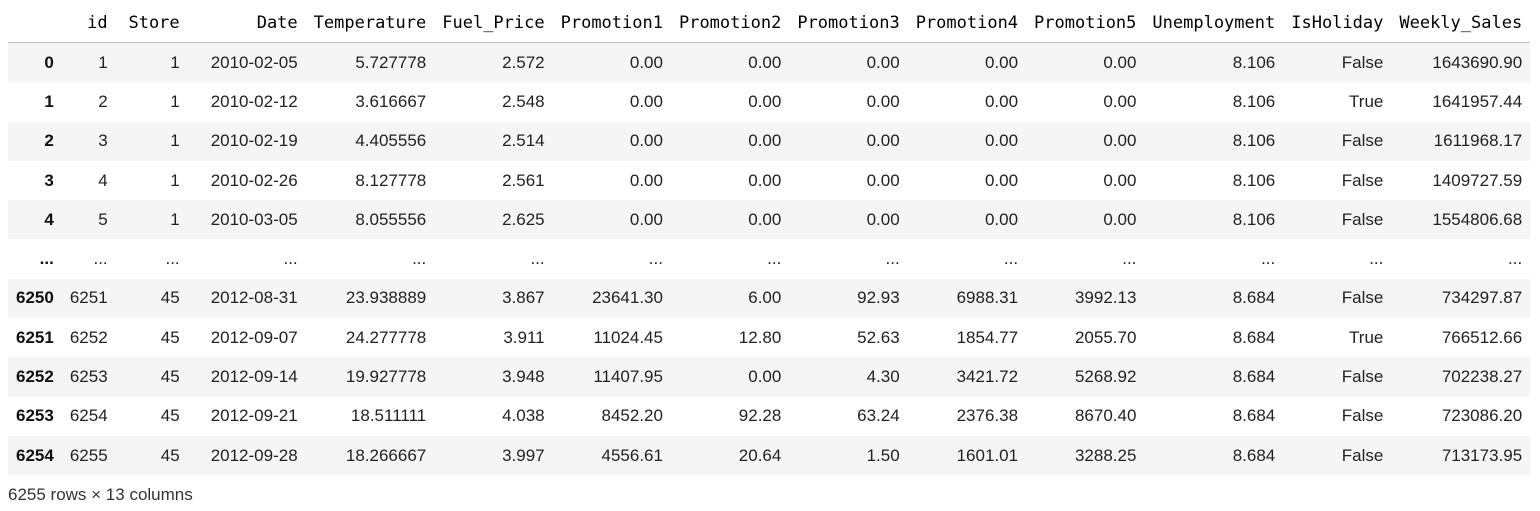 The height and width of the screenshot is (511, 1540). What do you see at coordinates (88, 337) in the screenshot?
I see `table-cell: 6252` at bounding box center [88, 337].